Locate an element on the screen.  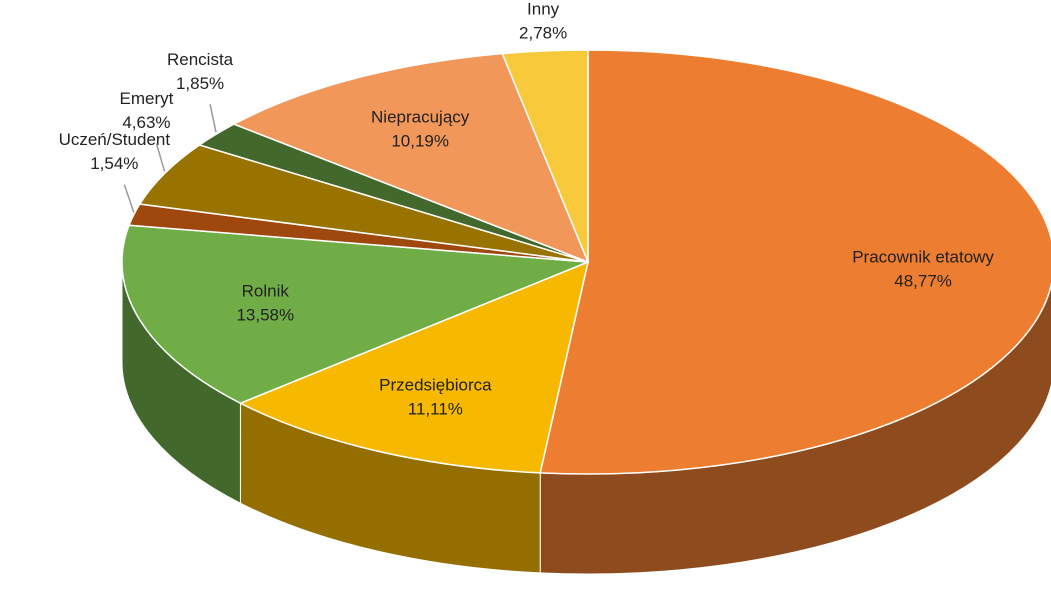
slice-label: Przedsiębiorca is located at coordinates (435, 384).